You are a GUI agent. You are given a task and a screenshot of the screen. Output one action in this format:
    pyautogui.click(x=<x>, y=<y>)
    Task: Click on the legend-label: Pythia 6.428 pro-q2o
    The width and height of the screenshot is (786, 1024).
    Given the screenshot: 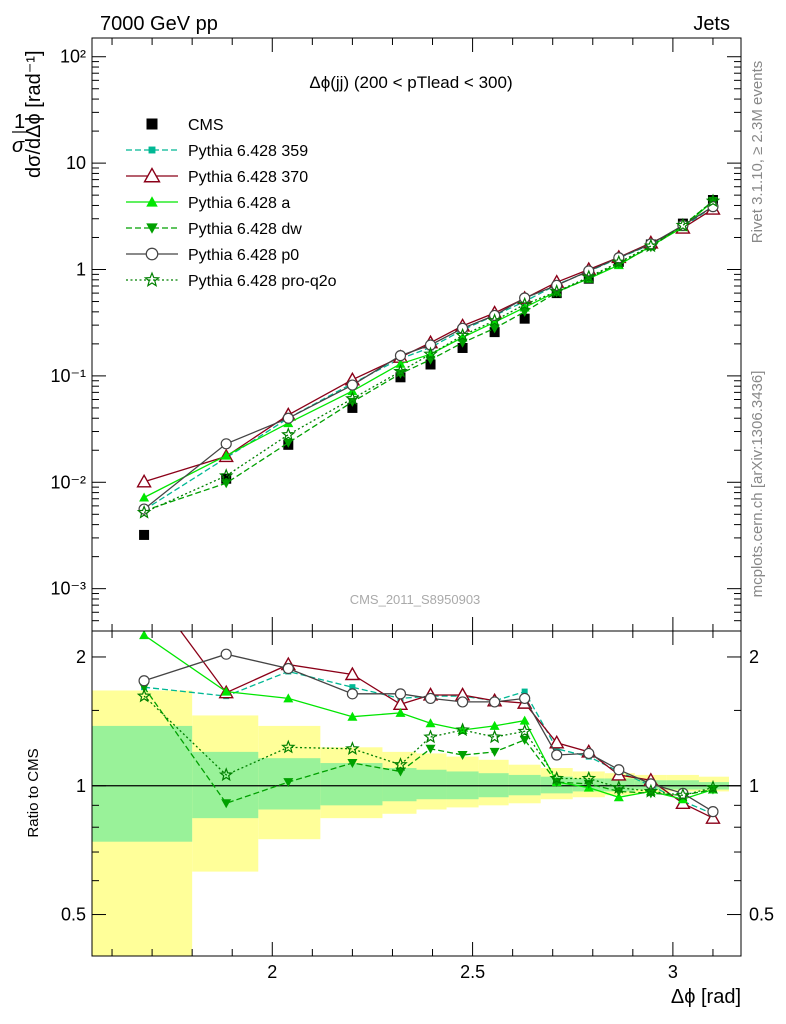 What is the action you would take?
    pyautogui.click(x=262, y=281)
    